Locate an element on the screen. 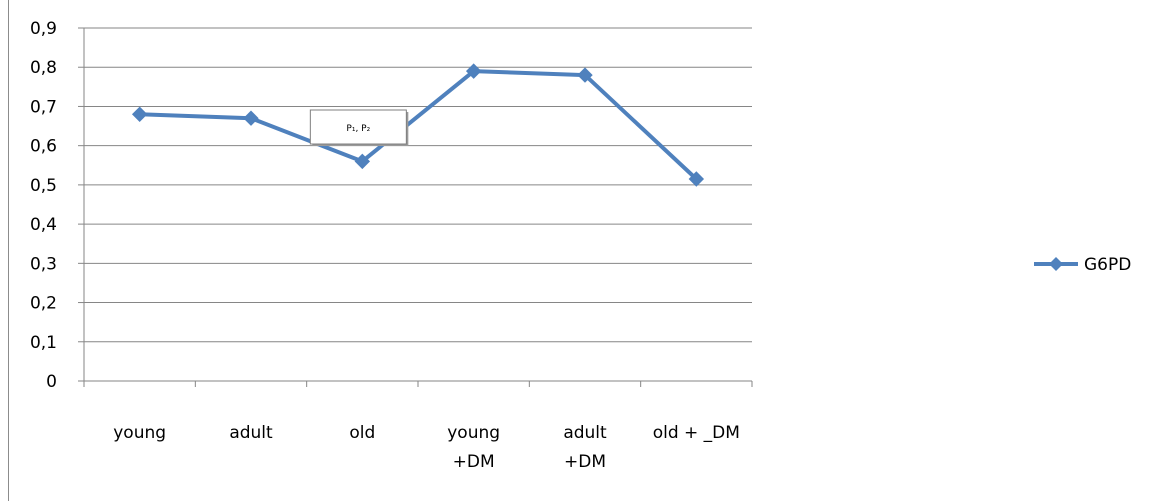 The width and height of the screenshot is (1170, 501). x-tick-label: old is located at coordinates (362, 433).